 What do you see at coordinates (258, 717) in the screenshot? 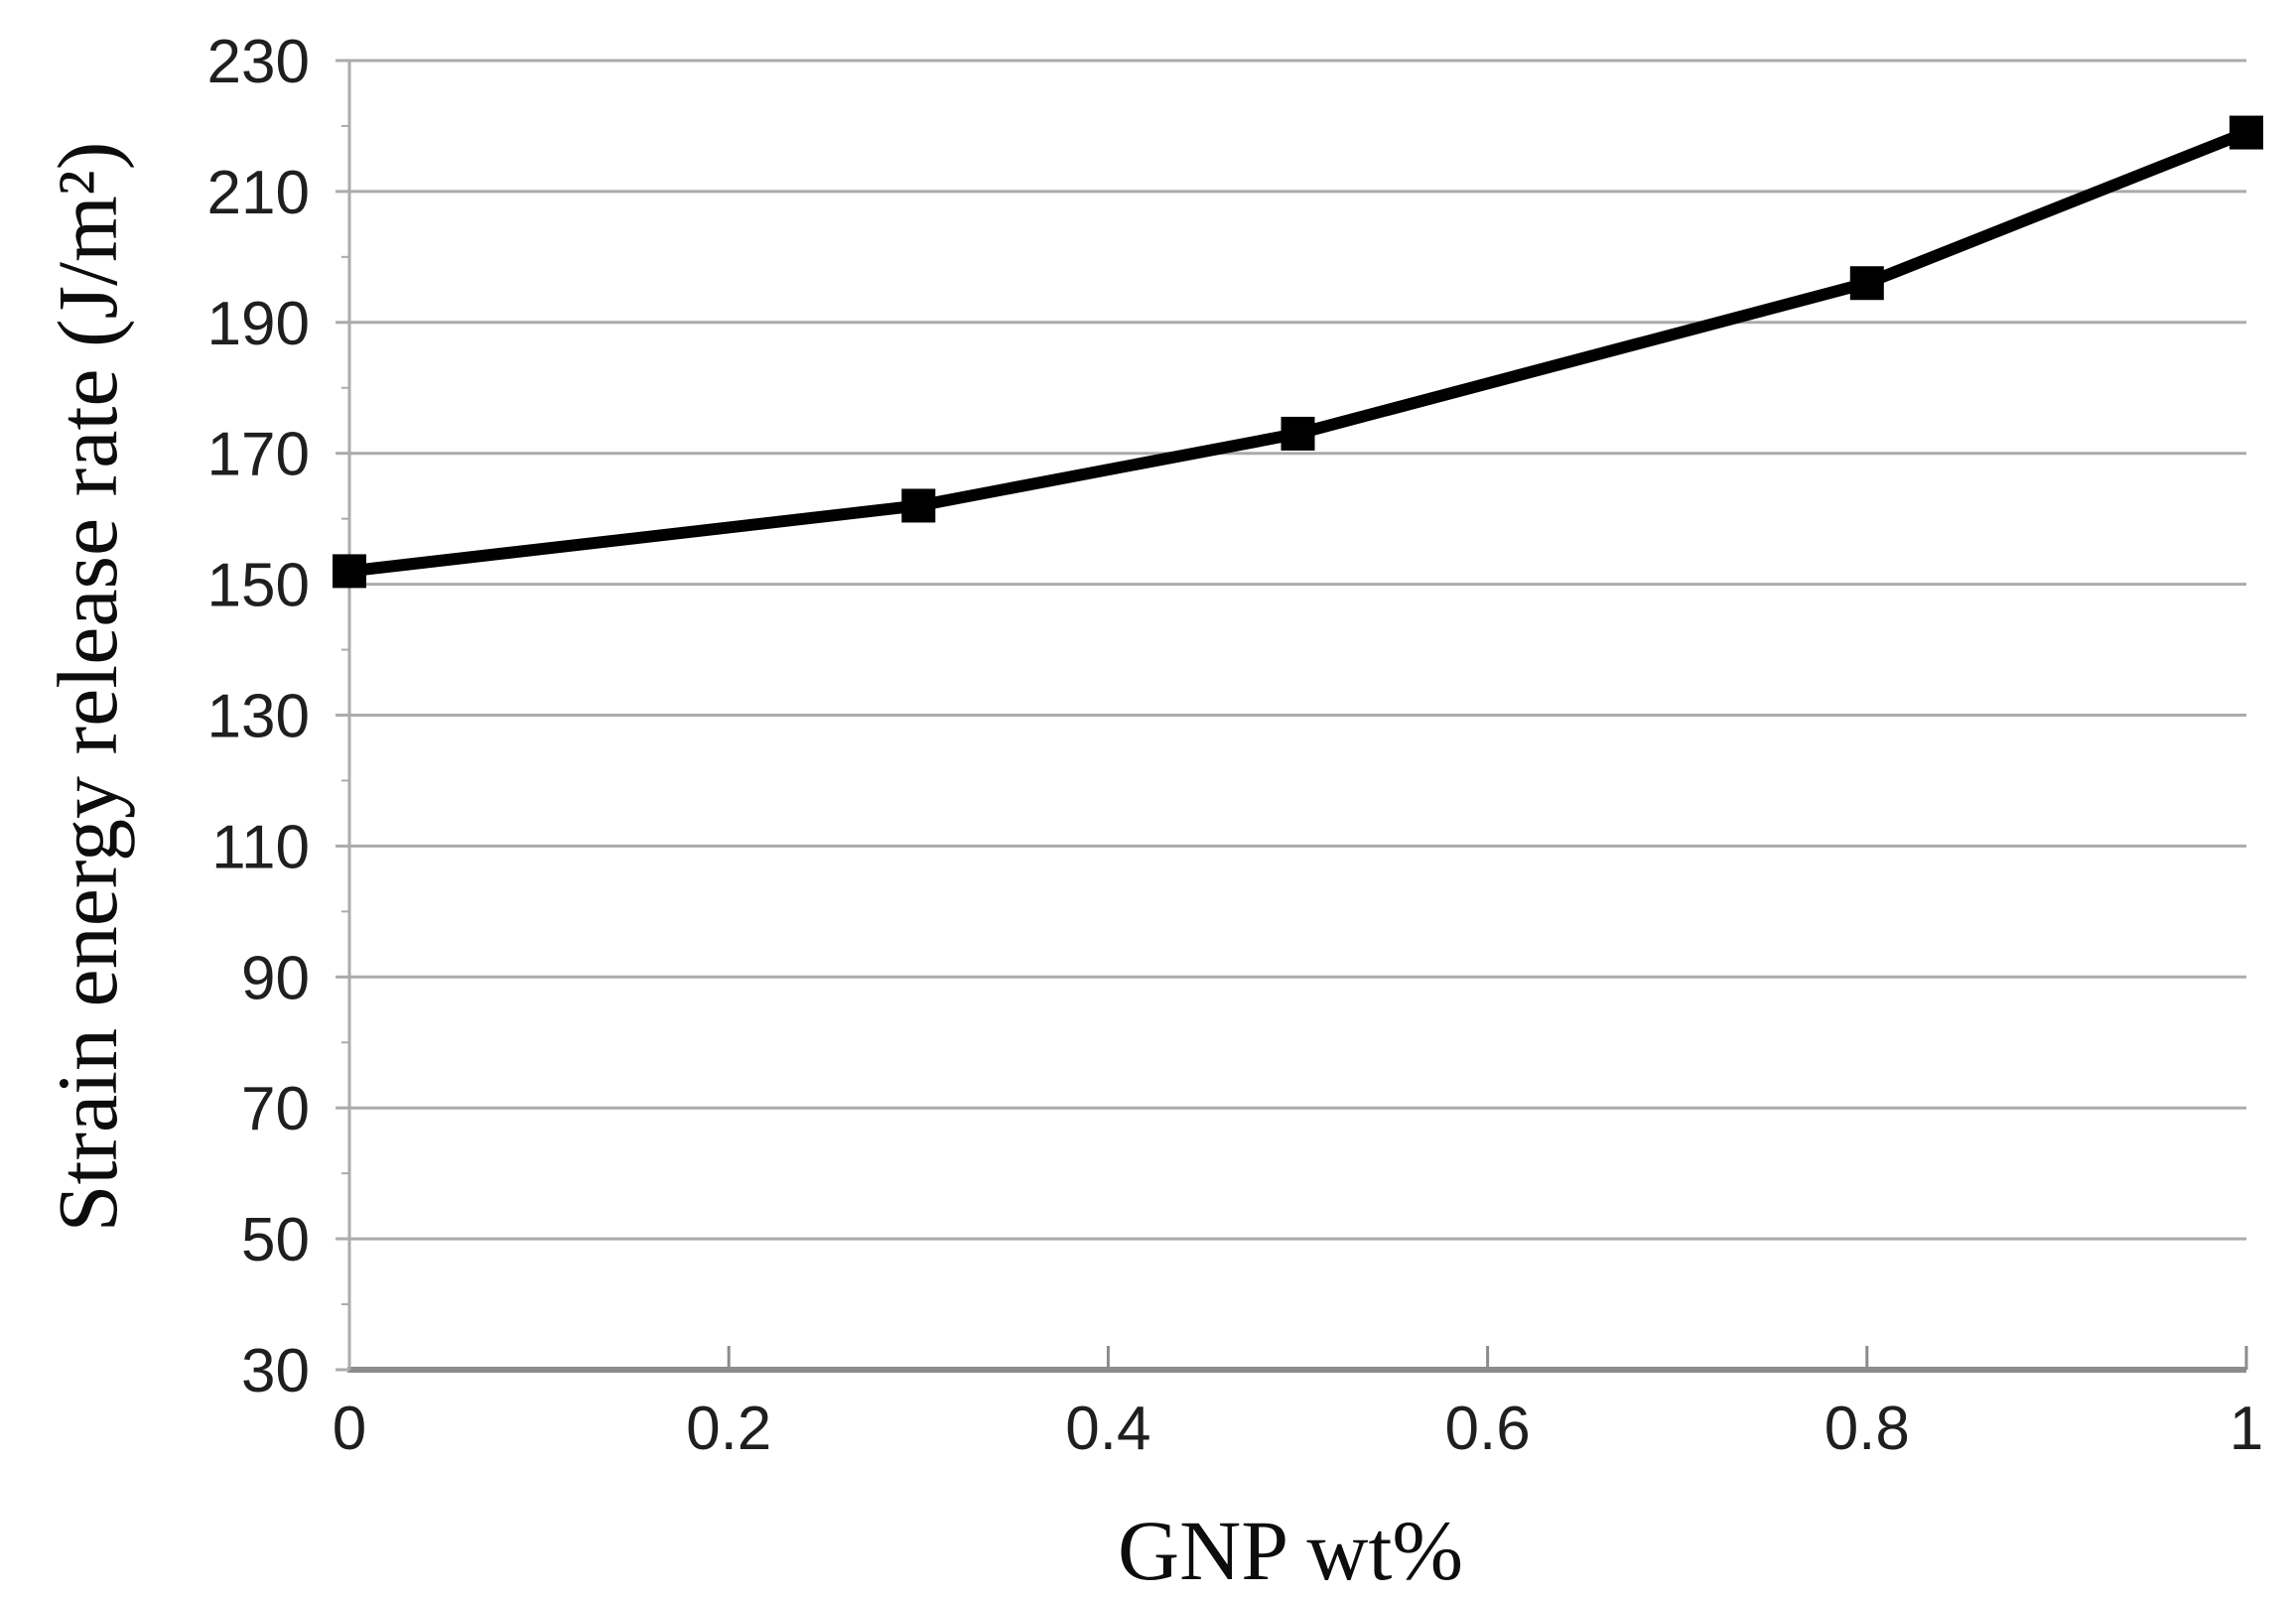
I see `y-tick-label: 130` at bounding box center [258, 717].